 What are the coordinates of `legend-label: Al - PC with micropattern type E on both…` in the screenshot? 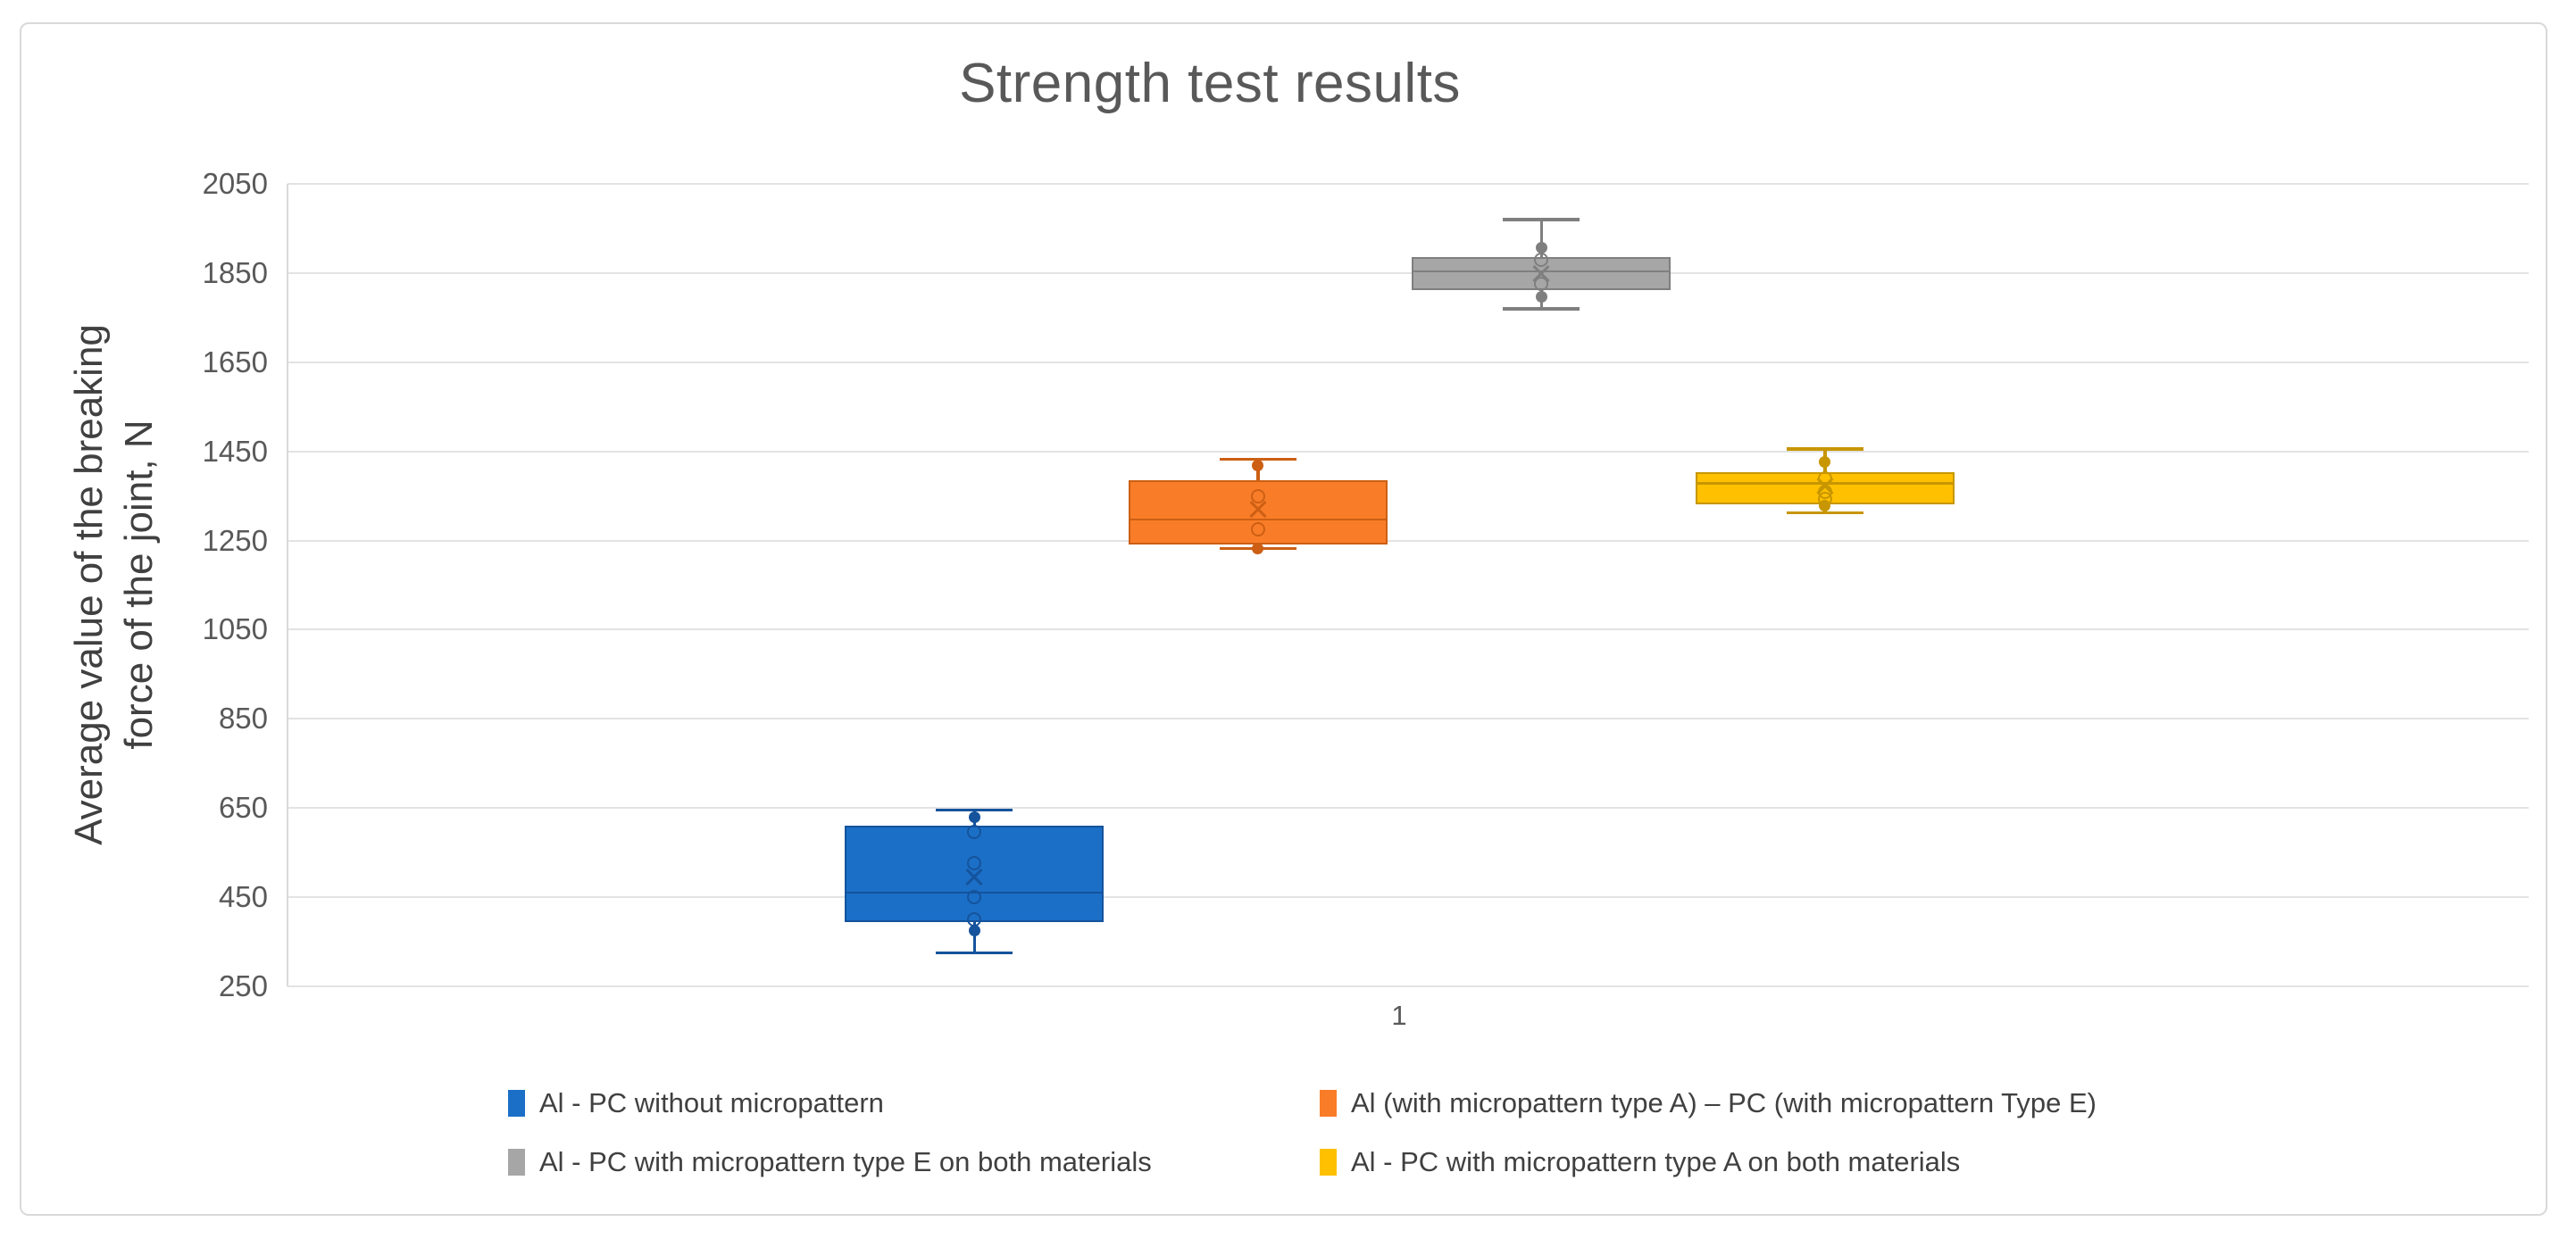 It's located at (845, 1161).